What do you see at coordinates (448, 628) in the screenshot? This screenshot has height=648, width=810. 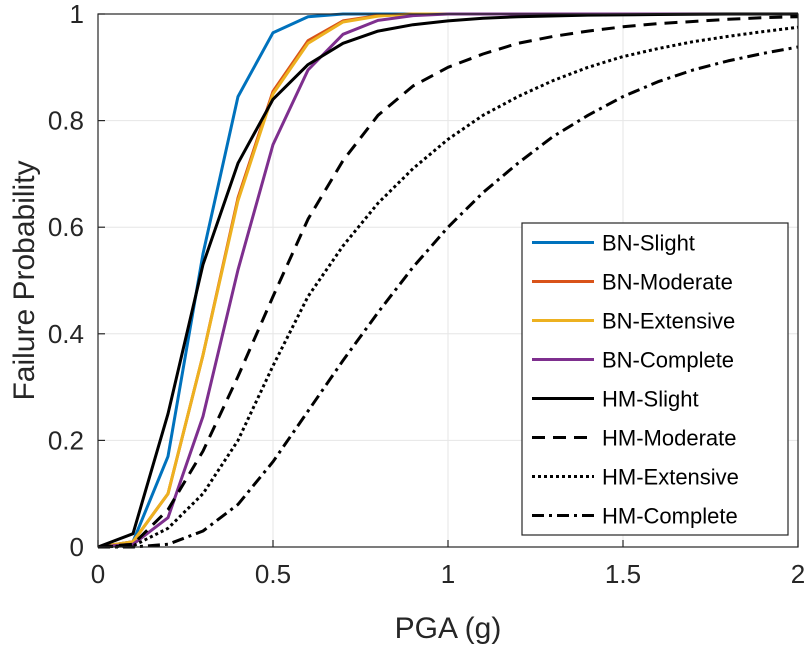 I see `x-axis-label: PGA (g)` at bounding box center [448, 628].